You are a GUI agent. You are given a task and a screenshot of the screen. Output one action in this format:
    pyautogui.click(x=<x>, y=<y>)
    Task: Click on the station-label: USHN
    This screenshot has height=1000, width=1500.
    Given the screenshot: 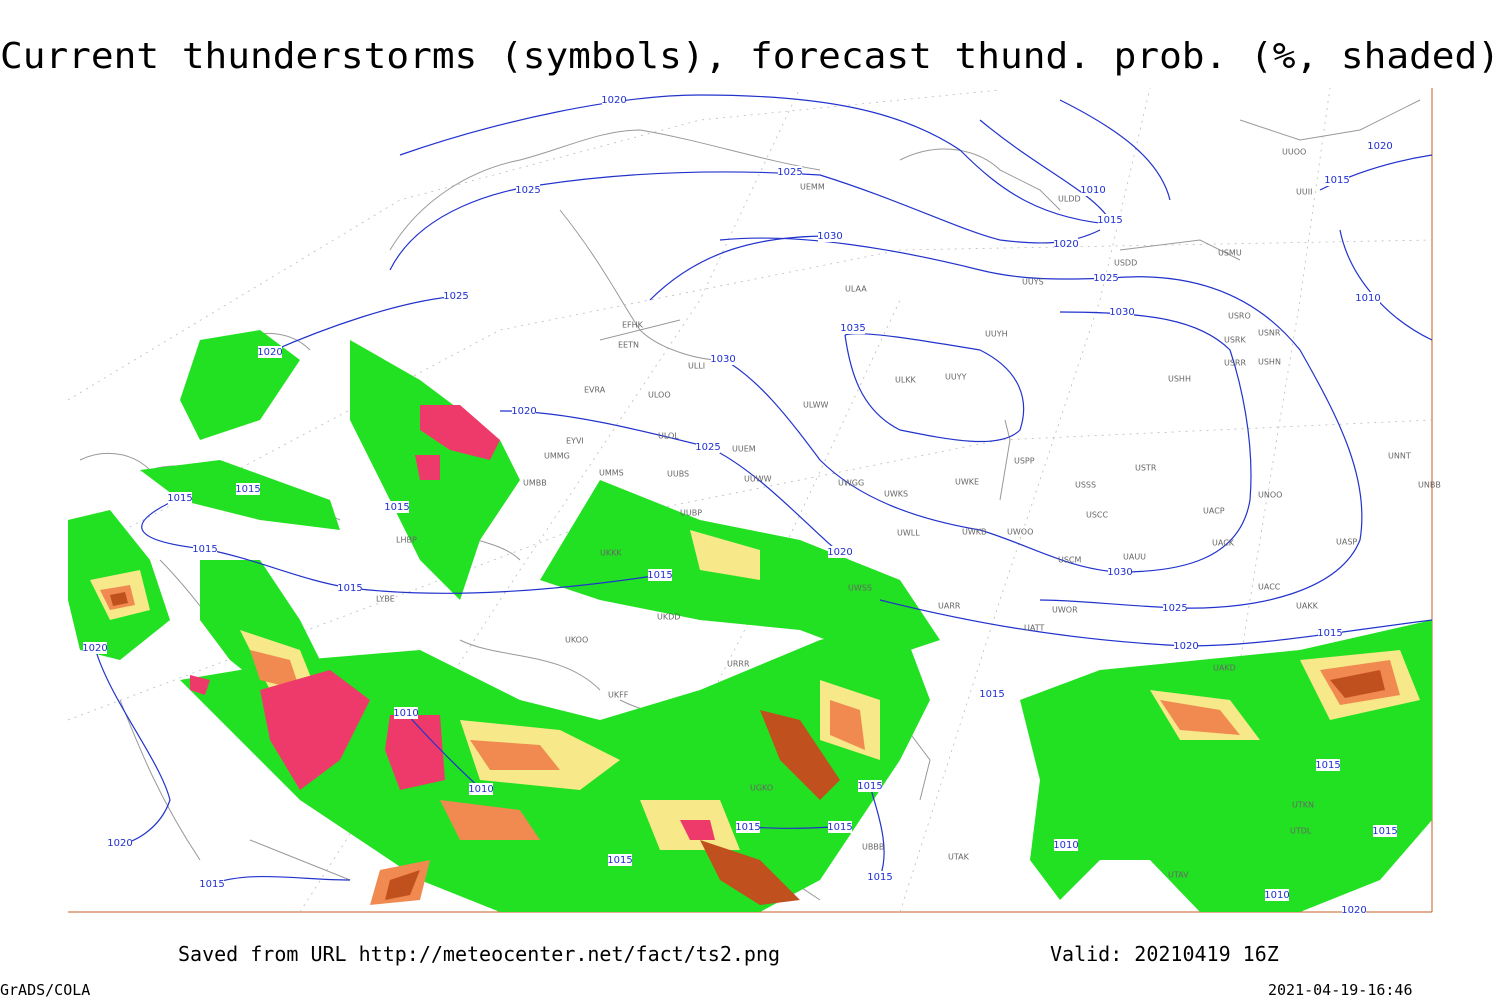 What is the action you would take?
    pyautogui.click(x=1269, y=362)
    